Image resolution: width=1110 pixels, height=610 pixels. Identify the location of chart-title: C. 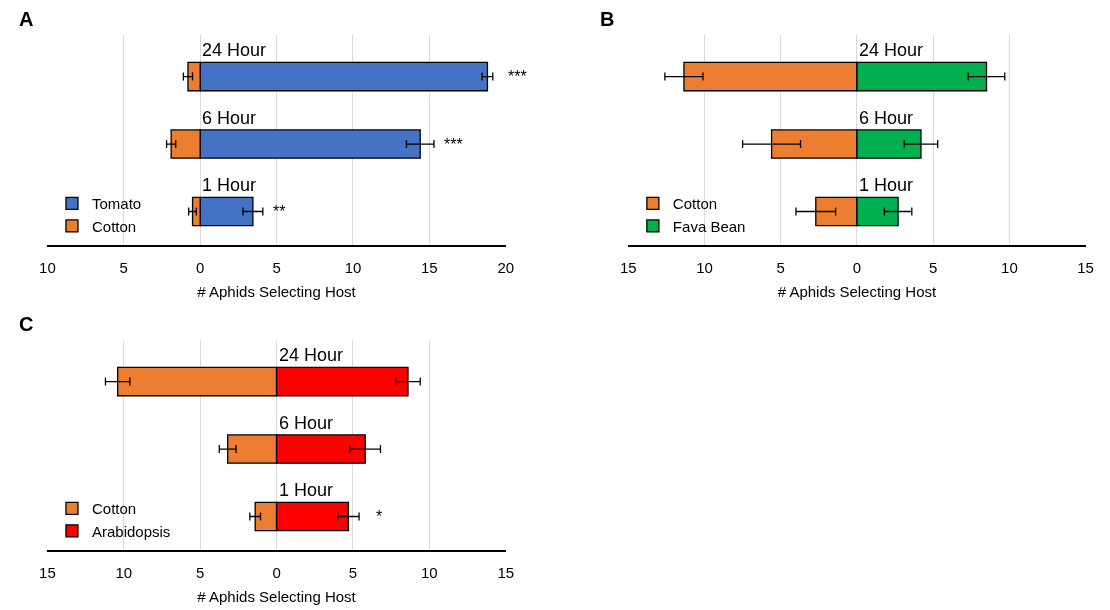
(26, 324).